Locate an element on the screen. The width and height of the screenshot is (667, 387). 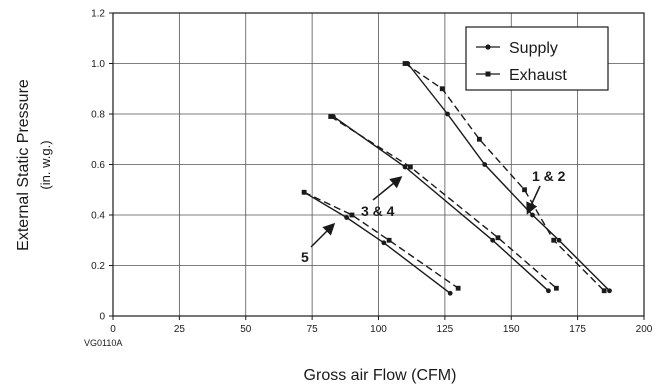
y-tick-label: 1.2 is located at coordinates (98, 14).